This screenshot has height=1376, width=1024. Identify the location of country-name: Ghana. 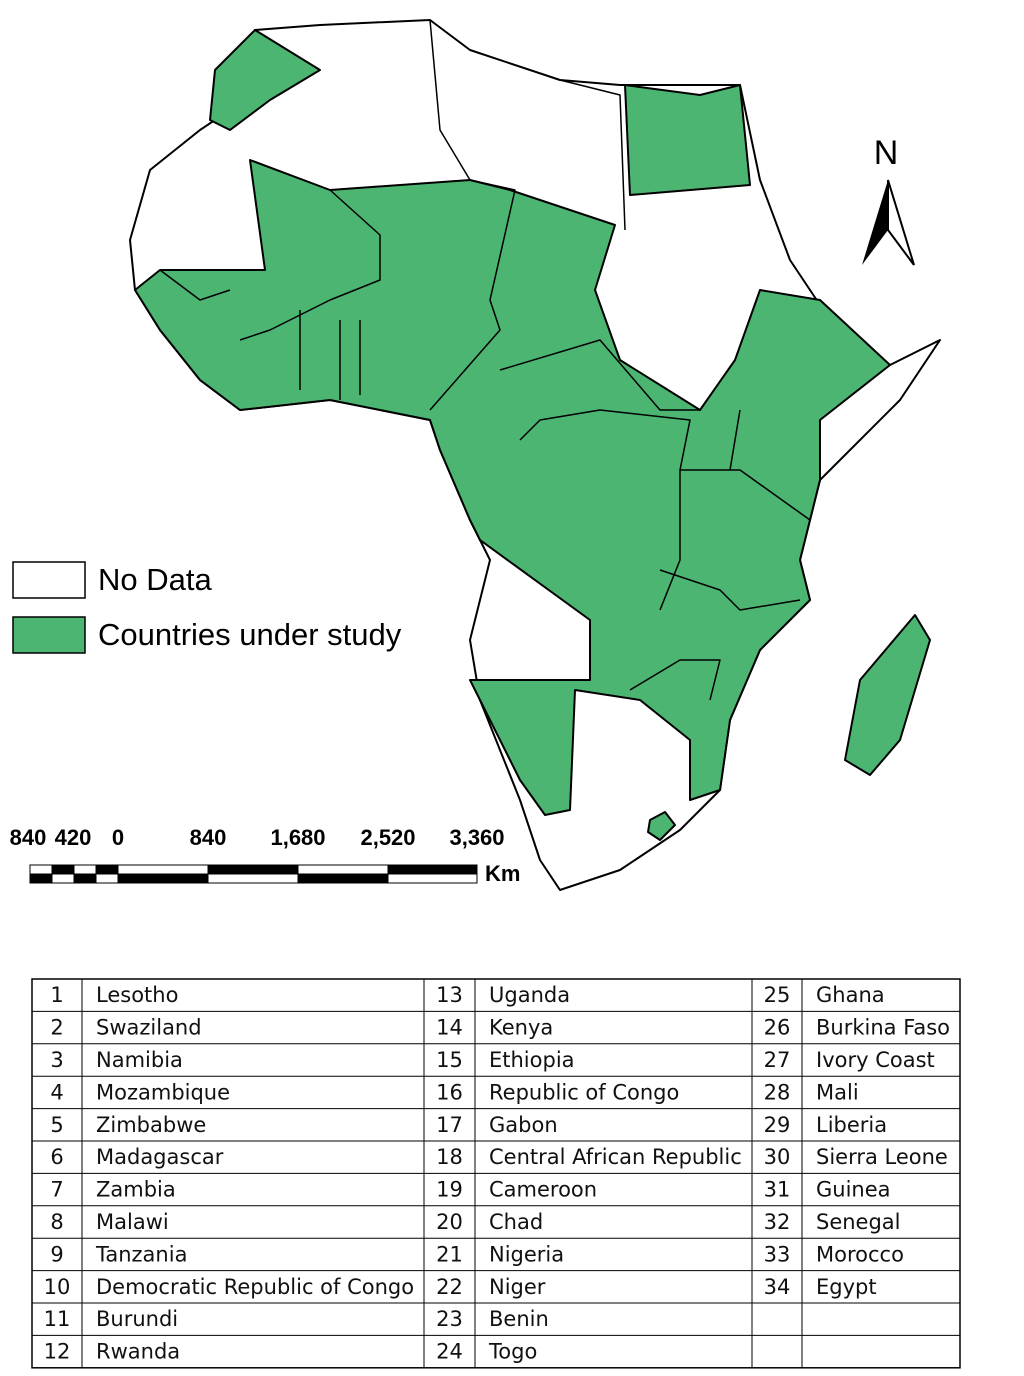
(850, 995).